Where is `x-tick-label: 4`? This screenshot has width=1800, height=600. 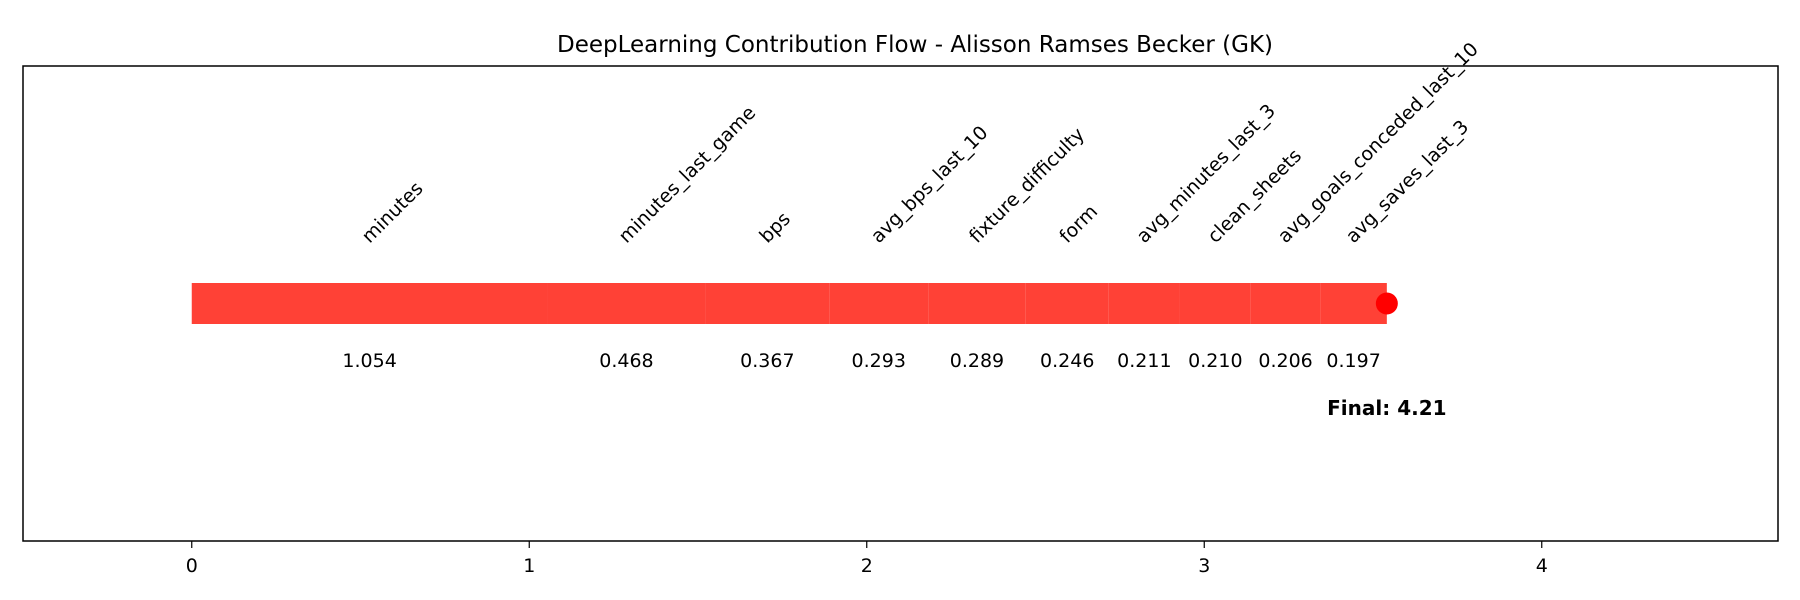
x-tick-label: 4 is located at coordinates (1542, 566).